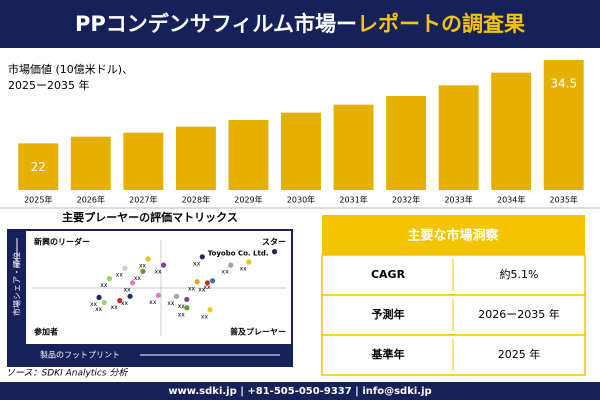  What do you see at coordinates (519, 314) in the screenshot?
I see `insight-value: 2026ー2035 年` at bounding box center [519, 314].